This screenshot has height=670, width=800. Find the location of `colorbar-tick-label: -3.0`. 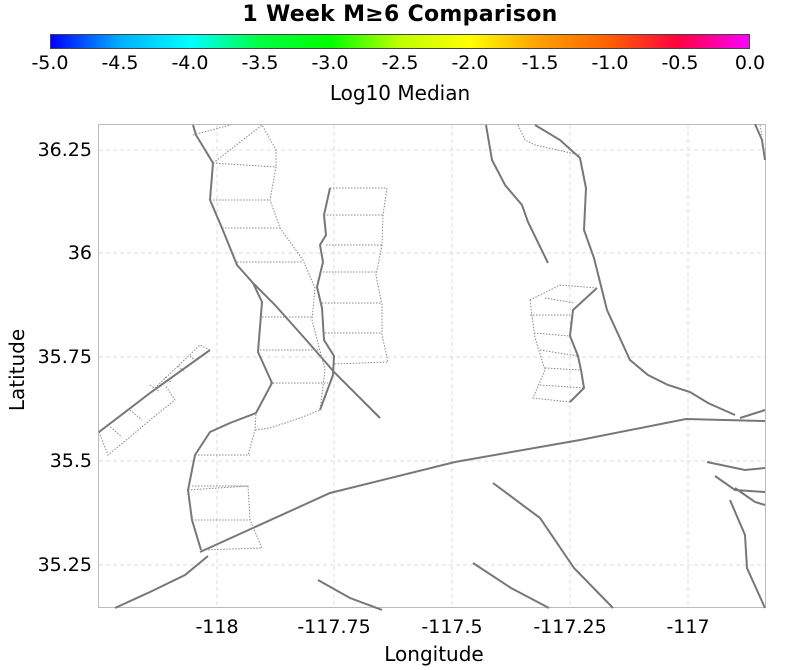

colorbar-tick-label: -3.0 is located at coordinates (330, 63).